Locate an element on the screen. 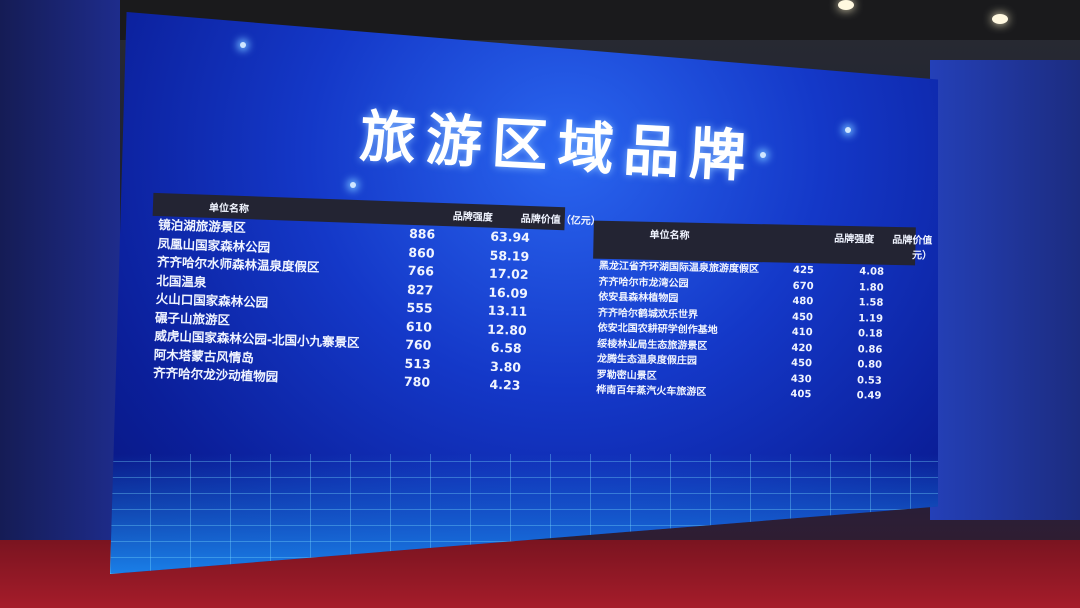 This screenshot has width=1080, height=608. brand-value: 4.08 is located at coordinates (872, 272).